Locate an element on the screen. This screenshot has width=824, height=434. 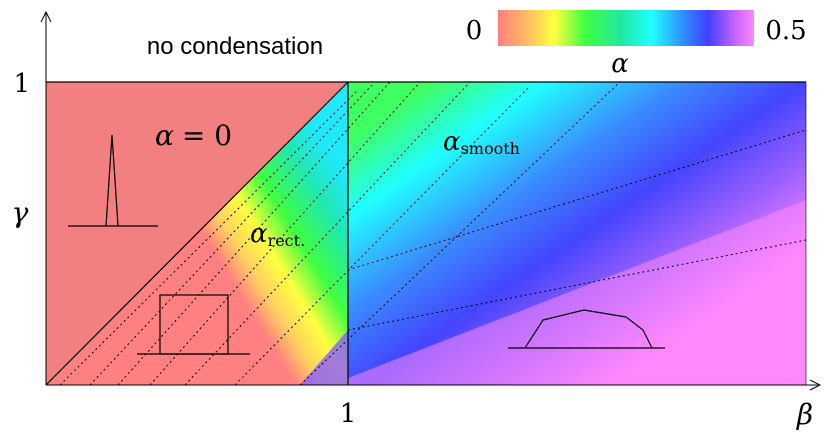
alpha-rect-label: αrect. is located at coordinates (277, 234).